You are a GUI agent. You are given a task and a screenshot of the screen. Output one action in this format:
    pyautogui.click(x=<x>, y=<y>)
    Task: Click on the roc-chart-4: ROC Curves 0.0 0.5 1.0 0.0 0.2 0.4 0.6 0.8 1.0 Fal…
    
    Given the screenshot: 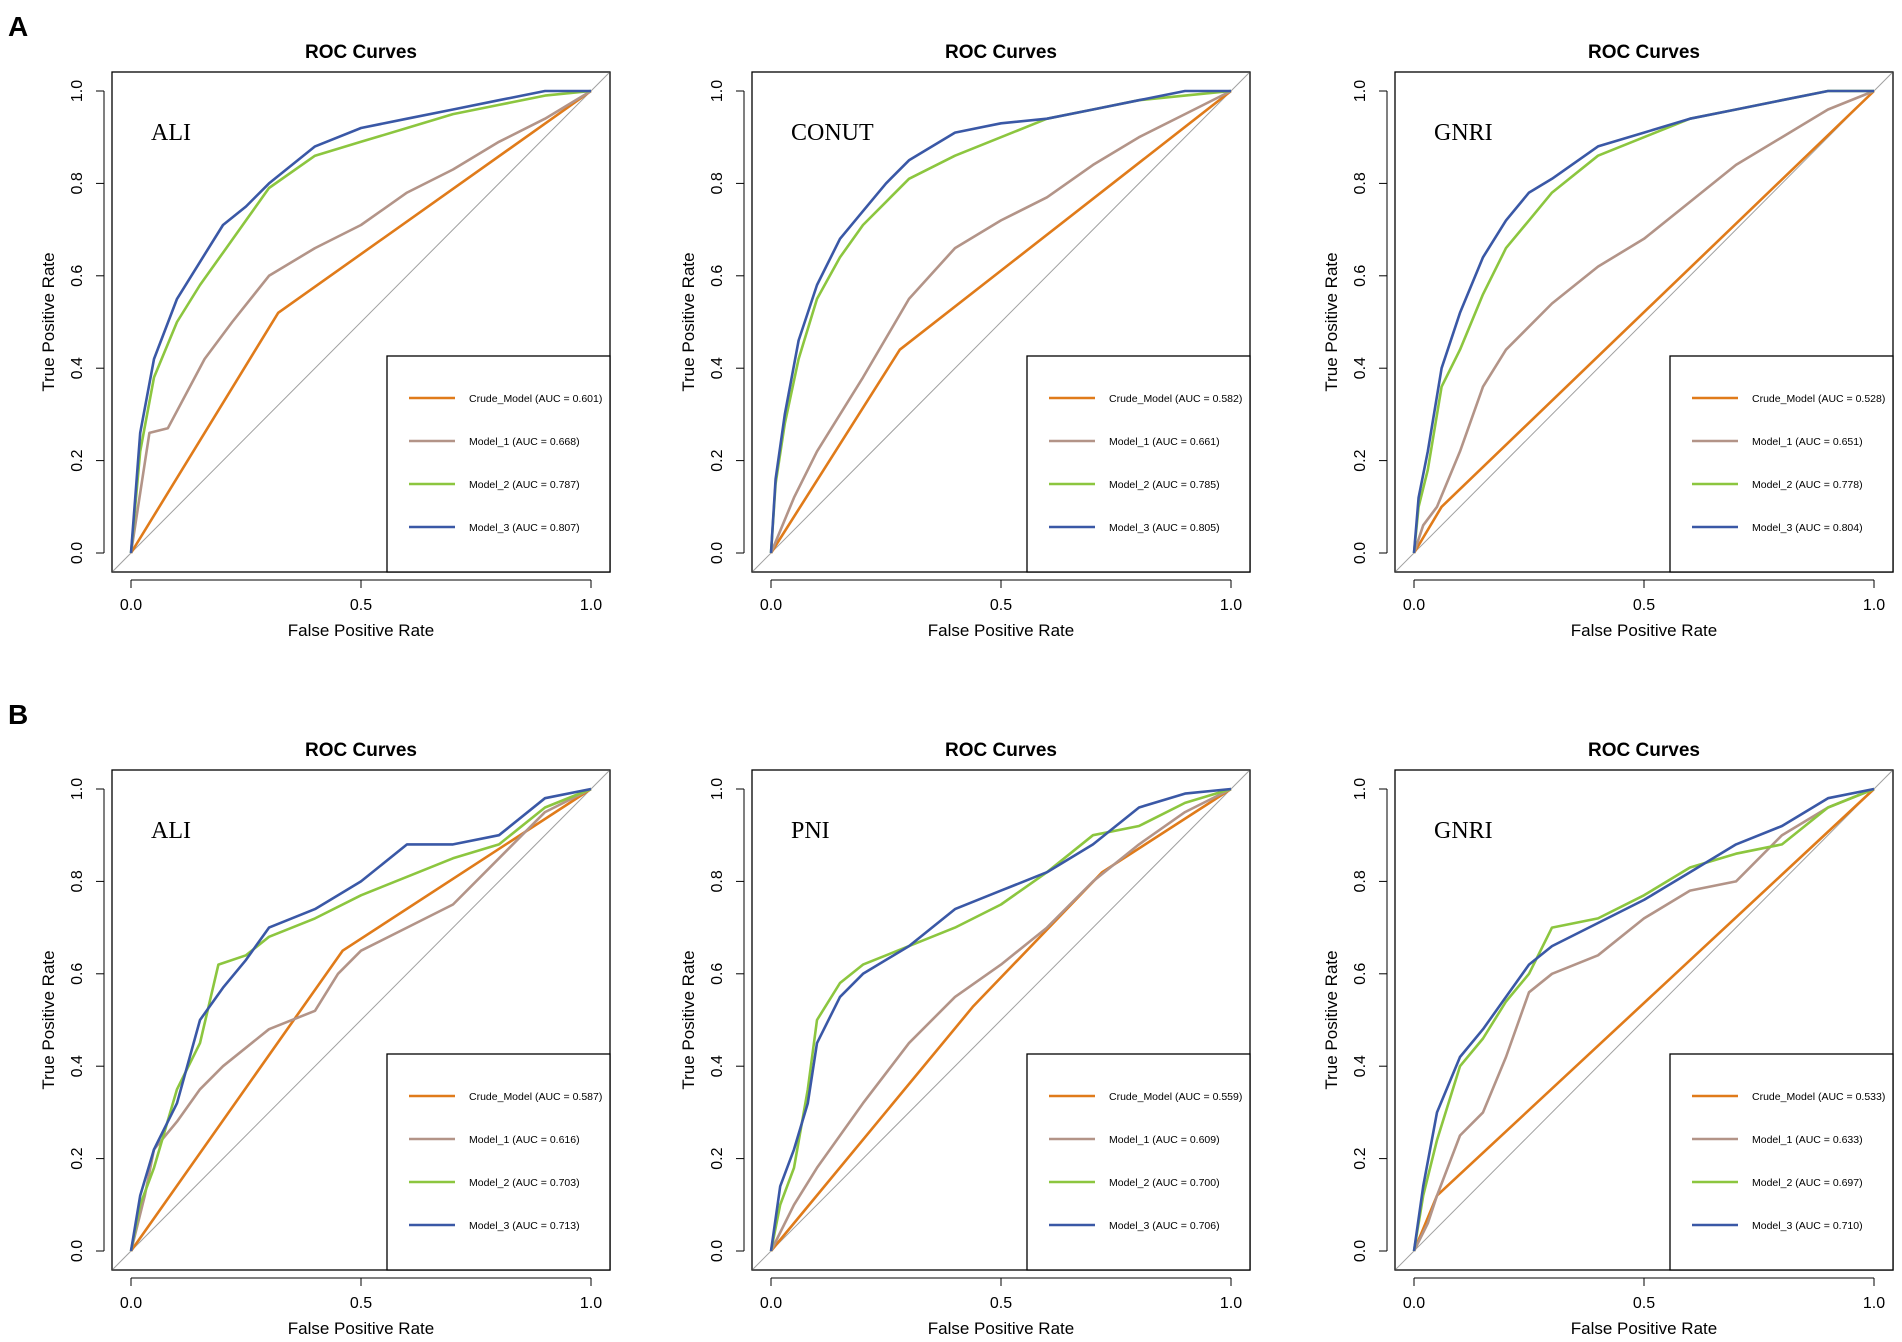 What is the action you would take?
    pyautogui.click(x=325, y=1039)
    